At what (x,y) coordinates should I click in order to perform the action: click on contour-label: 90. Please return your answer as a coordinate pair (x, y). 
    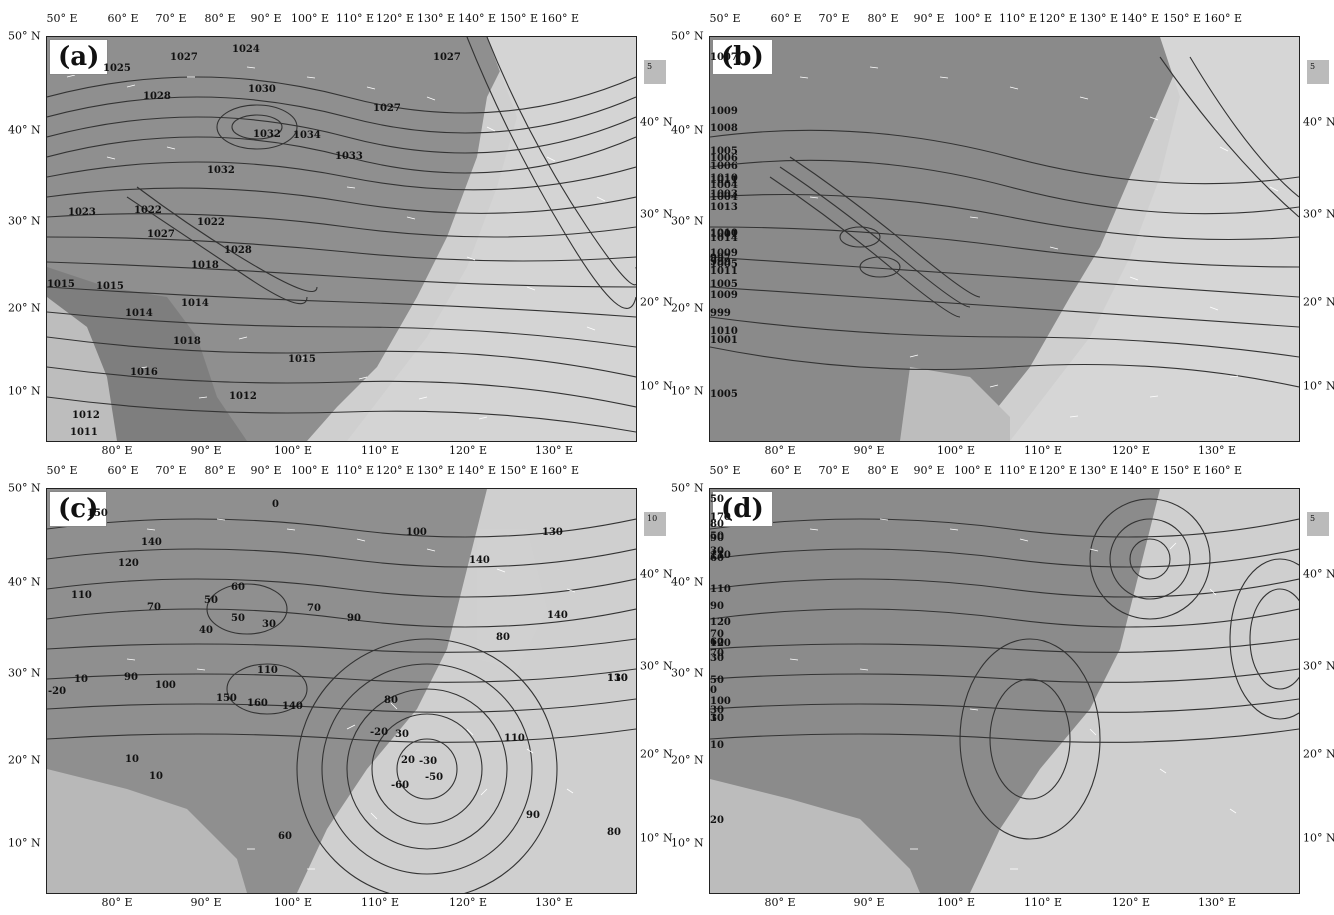
    Looking at the image, I should click on (533, 815).